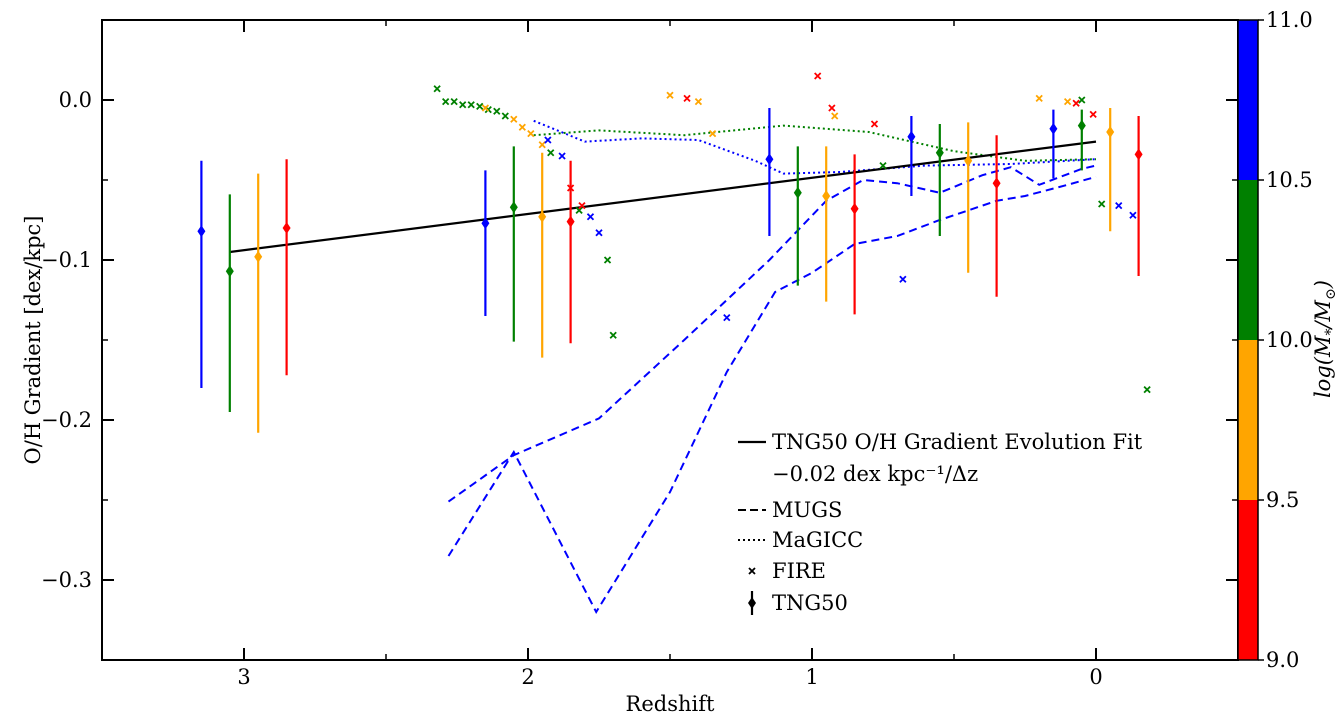 The height and width of the screenshot is (715, 1339). Describe the element at coordinates (799, 571) in the screenshot. I see `legend-label-fire: FIRE` at that location.